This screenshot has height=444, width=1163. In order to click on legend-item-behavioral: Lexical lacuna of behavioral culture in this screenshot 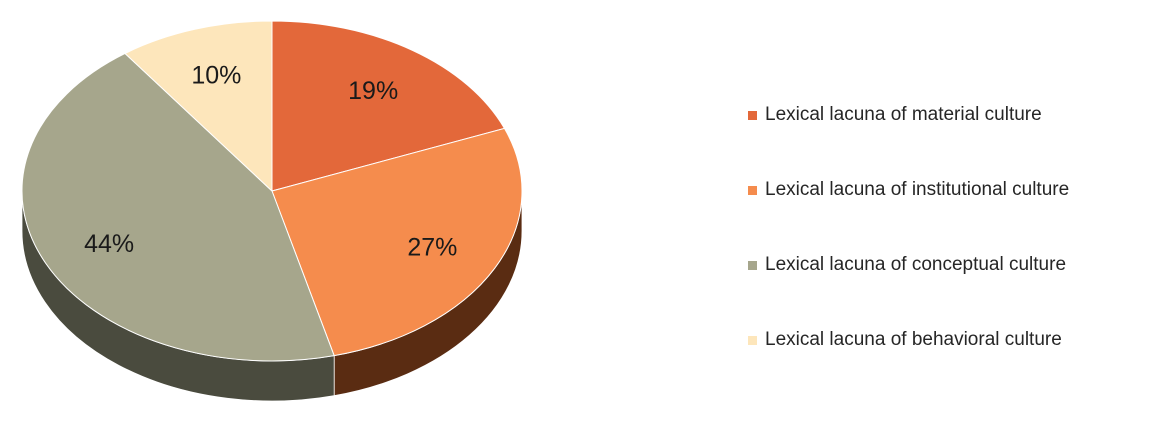, I will do `click(908, 340)`.